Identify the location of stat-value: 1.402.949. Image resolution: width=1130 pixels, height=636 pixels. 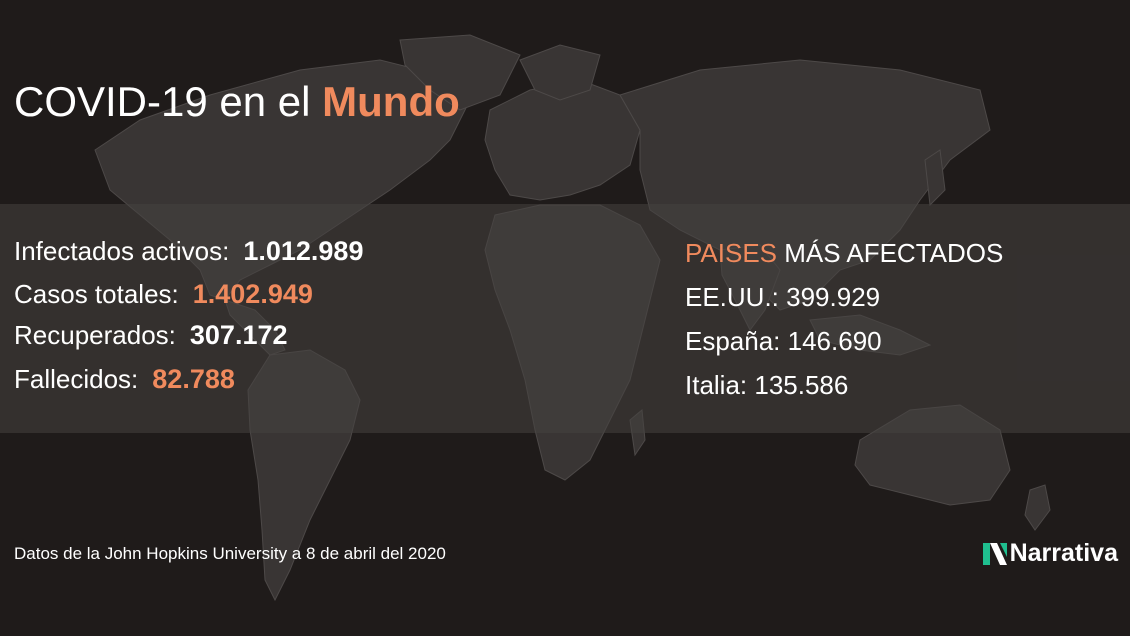
(252, 294).